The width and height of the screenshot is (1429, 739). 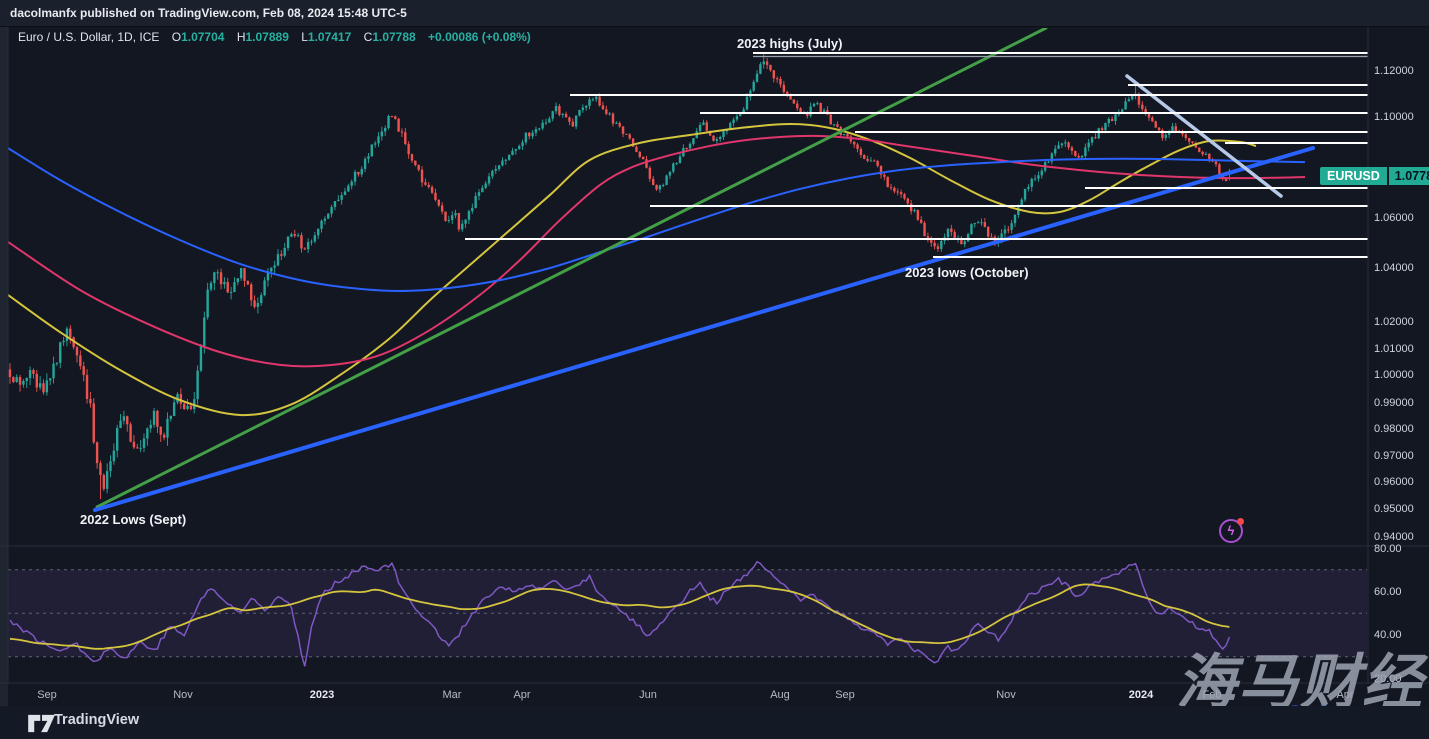 I want to click on badge-price: 1.07788, so click(x=1408, y=176).